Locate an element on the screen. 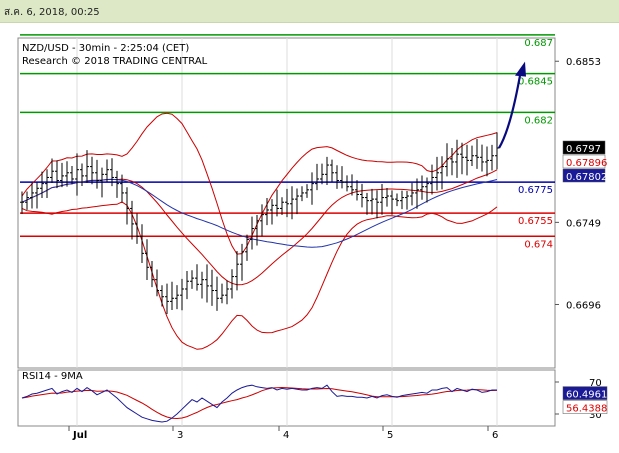  price-tag-label: 0.67896 is located at coordinates (586, 163).